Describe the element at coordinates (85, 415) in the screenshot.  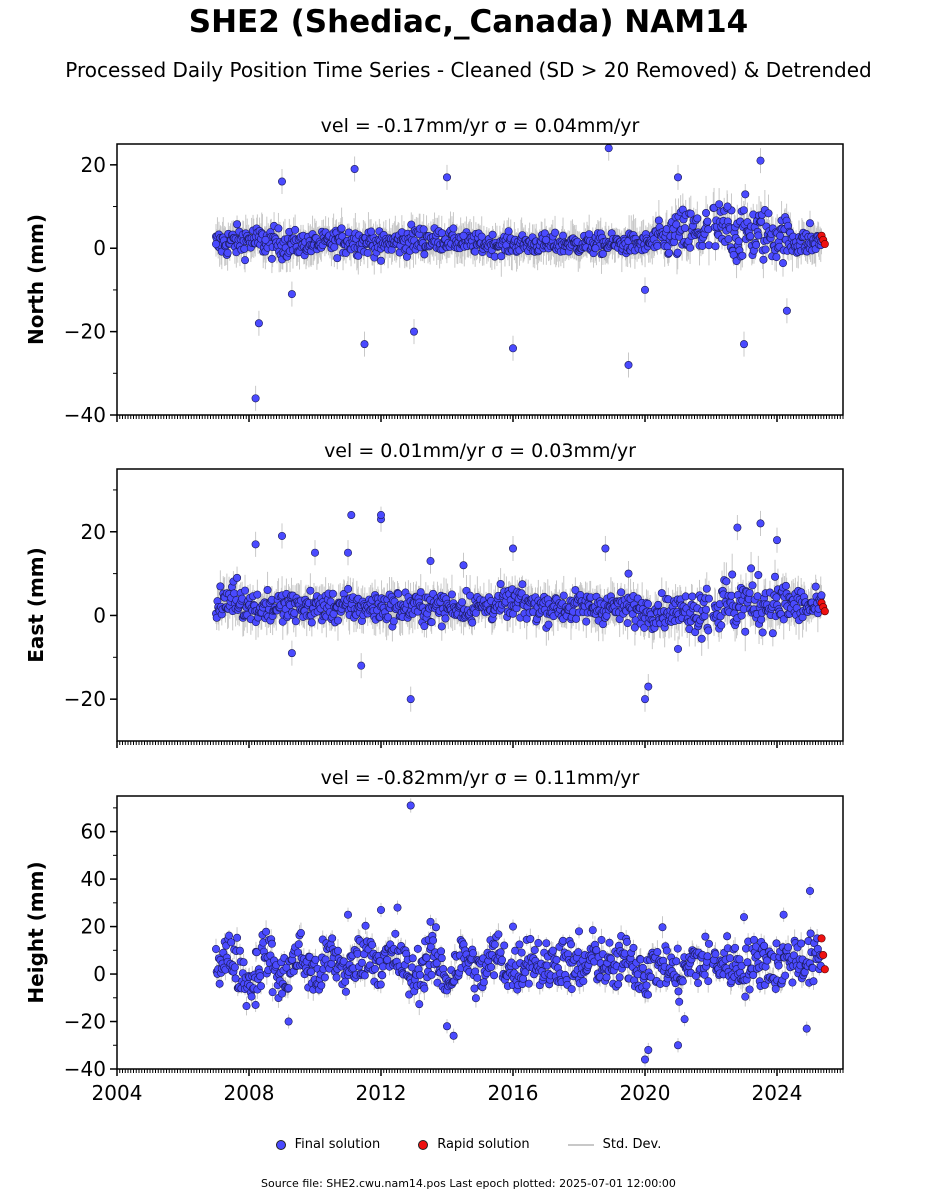
I see `y-tick-label: −40` at that location.